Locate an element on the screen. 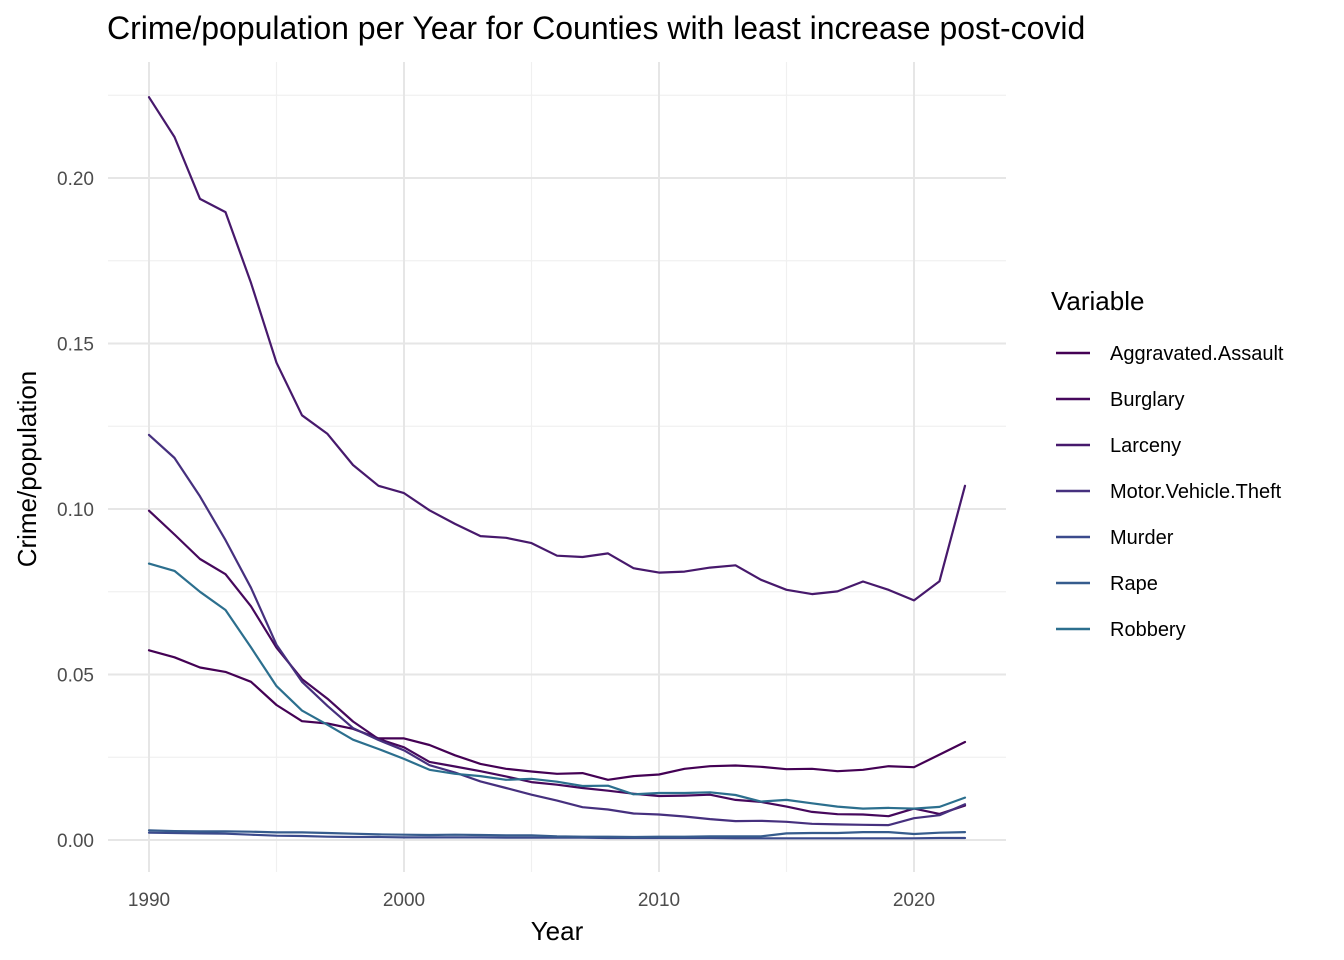 The image size is (1344, 960). legend-label: Motor.Vehicle.Theft is located at coordinates (1196, 492).